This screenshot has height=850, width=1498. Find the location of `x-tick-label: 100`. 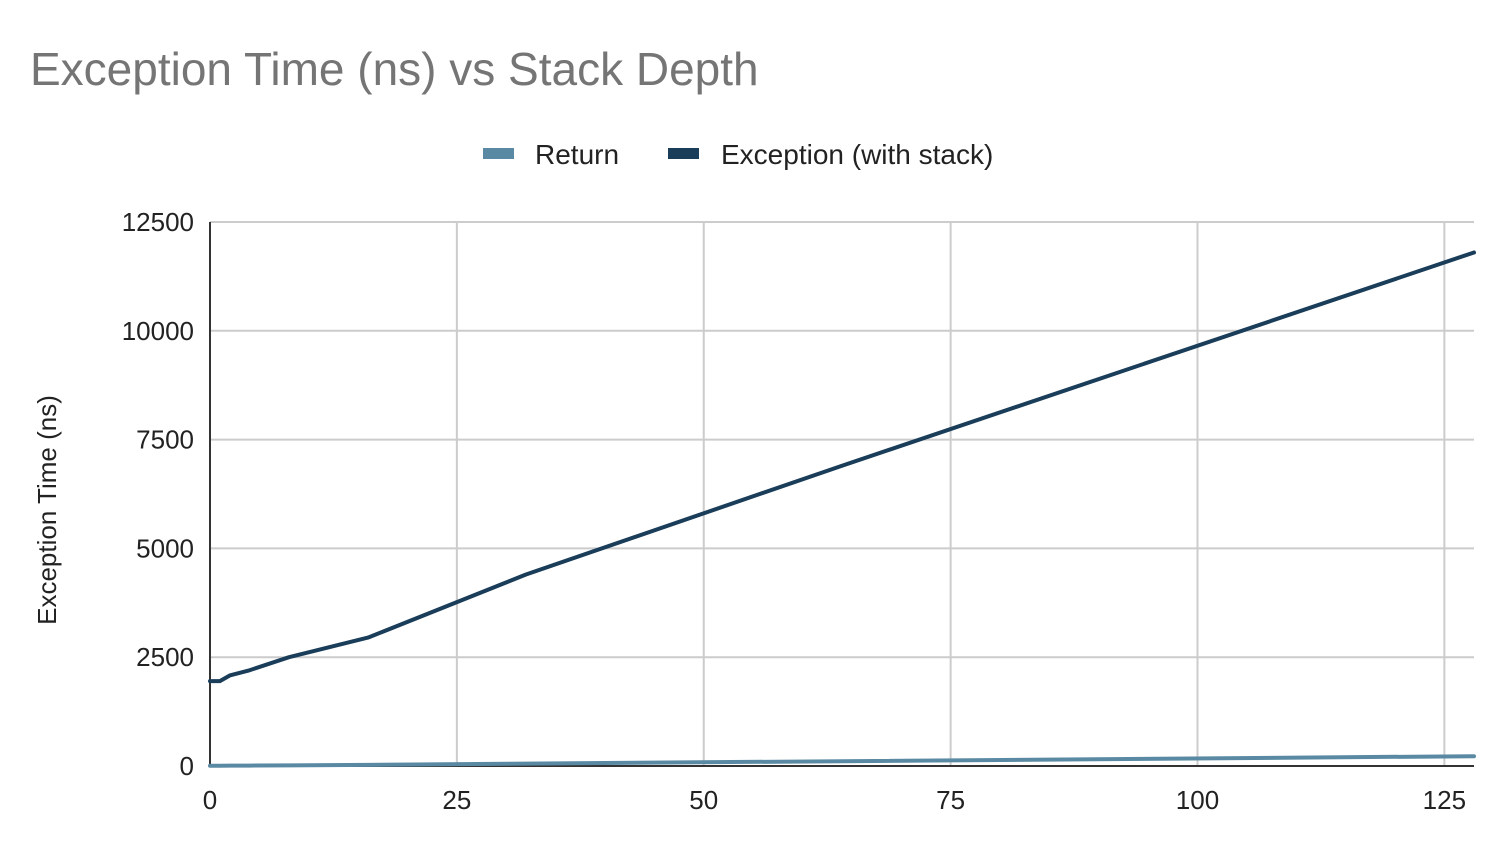

x-tick-label: 100 is located at coordinates (1197, 800).